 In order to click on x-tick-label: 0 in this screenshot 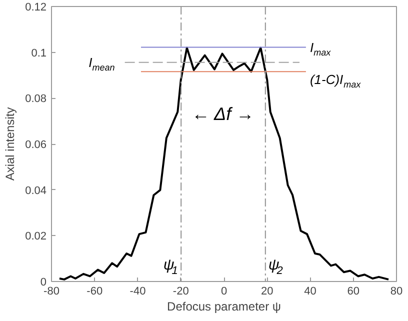, I will do `click(224, 292)`.